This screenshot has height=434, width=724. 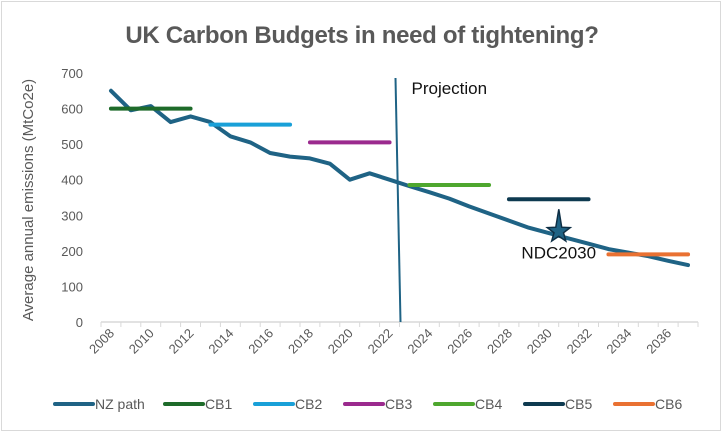 What do you see at coordinates (72, 144) in the screenshot?
I see `y-tick-label: 500` at bounding box center [72, 144].